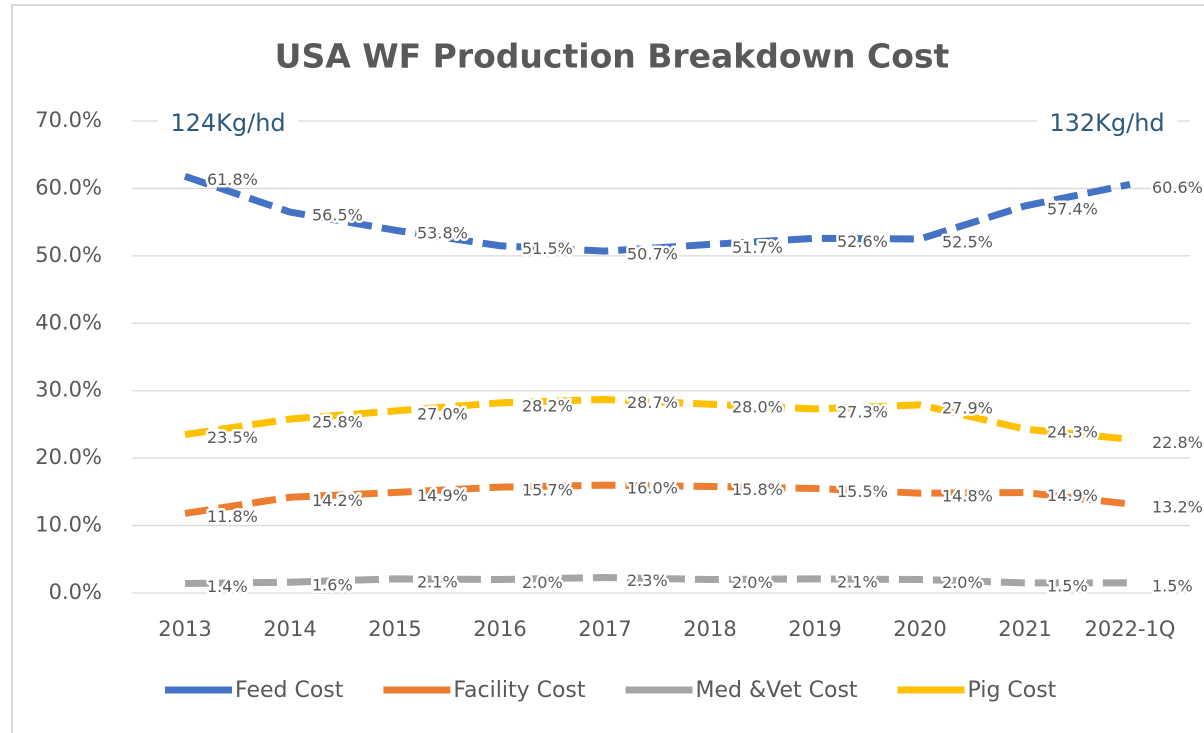  Describe the element at coordinates (547, 490) in the screenshot. I see `data-label: 15.7%` at that location.